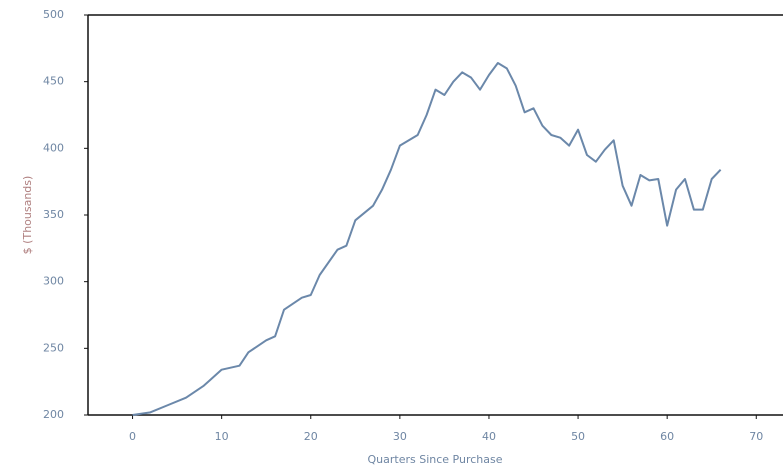 Image resolution: width=783 pixels, height=468 pixels. What do you see at coordinates (667, 436) in the screenshot?
I see `x-tick-label: 60` at bounding box center [667, 436].